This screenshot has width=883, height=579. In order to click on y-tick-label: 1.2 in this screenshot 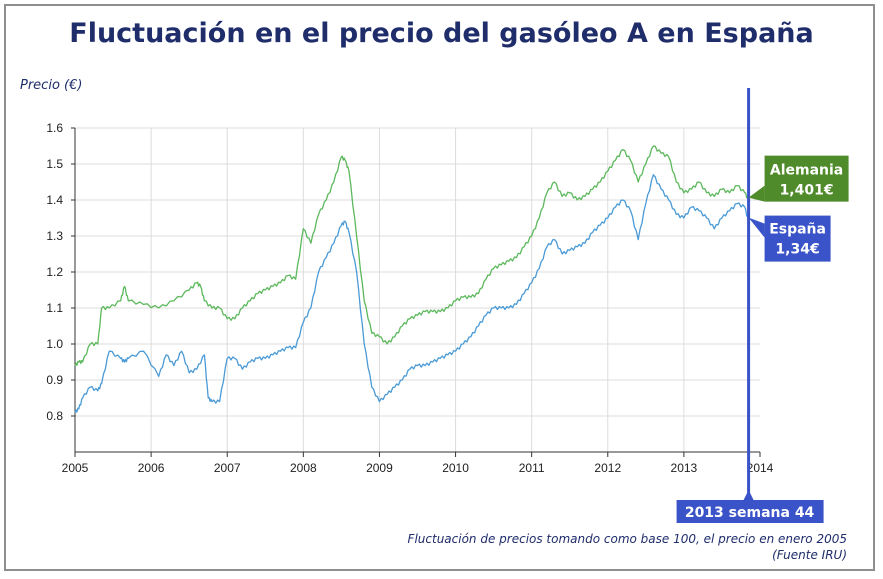, I will do `click(54, 272)`.